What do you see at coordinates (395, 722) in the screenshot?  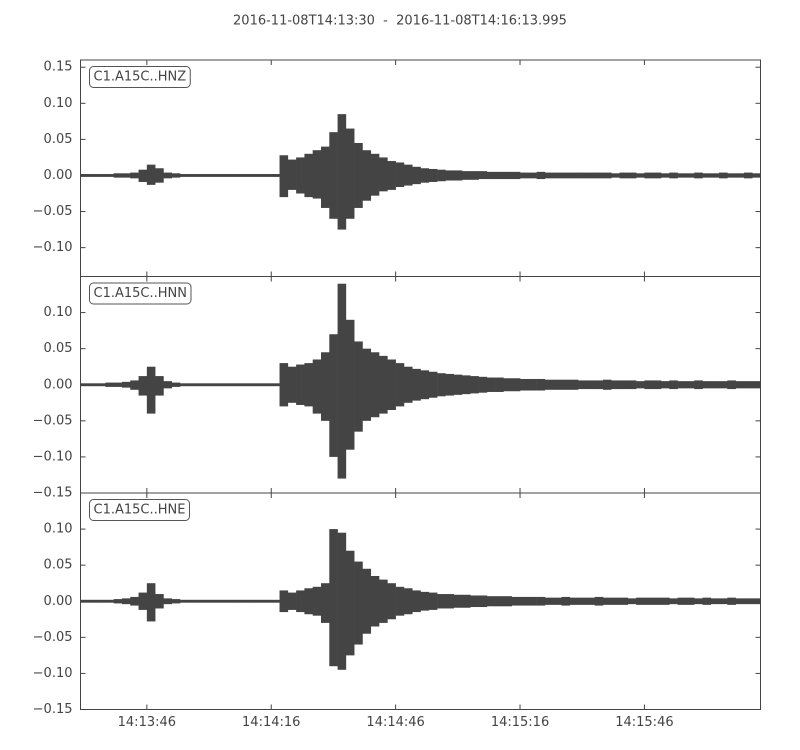 I see `x-tick-label: 14:14:46` at bounding box center [395, 722].